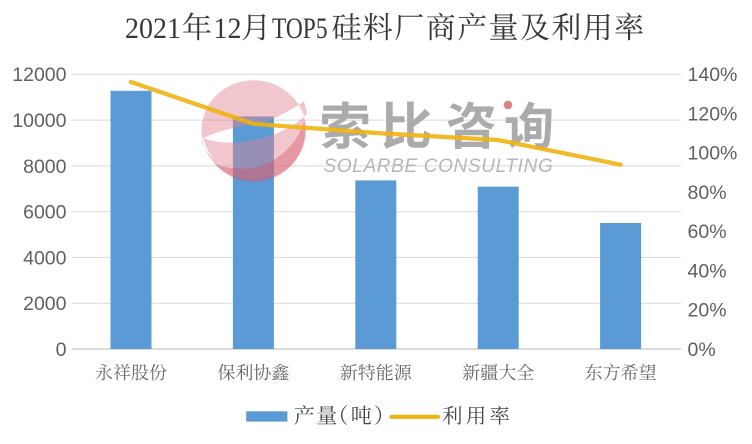  Describe the element at coordinates (707, 232) in the screenshot. I see `svg-text: 60%` at that location.